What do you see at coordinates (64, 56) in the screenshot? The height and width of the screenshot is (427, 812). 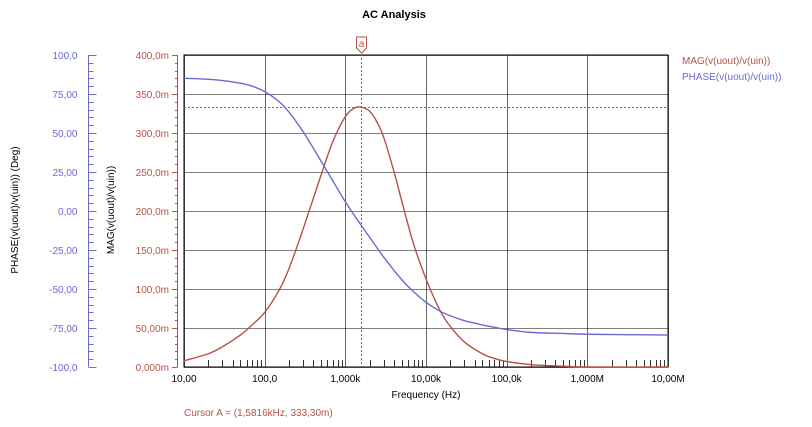 I see `y-phase-tick-label: 100,0` at bounding box center [64, 56].